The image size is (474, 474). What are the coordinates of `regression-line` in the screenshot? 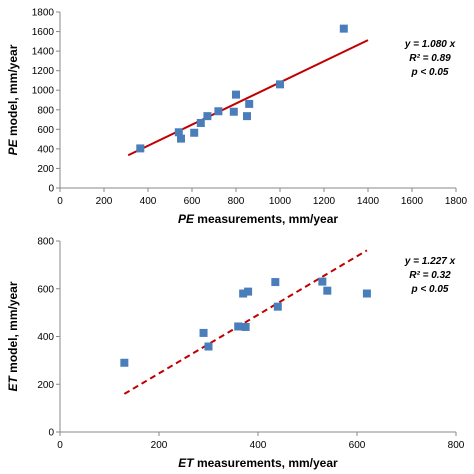 It's located at (248, 98).